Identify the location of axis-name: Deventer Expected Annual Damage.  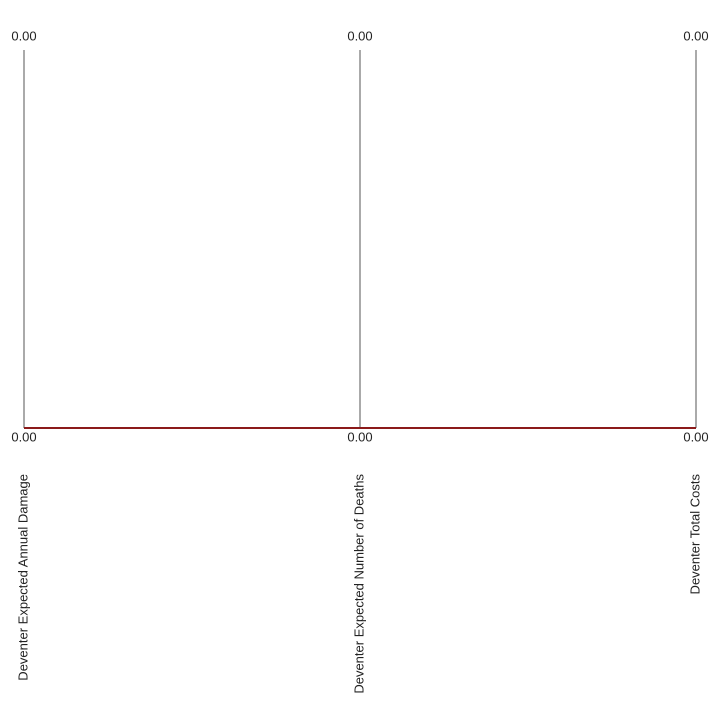
(22, 577).